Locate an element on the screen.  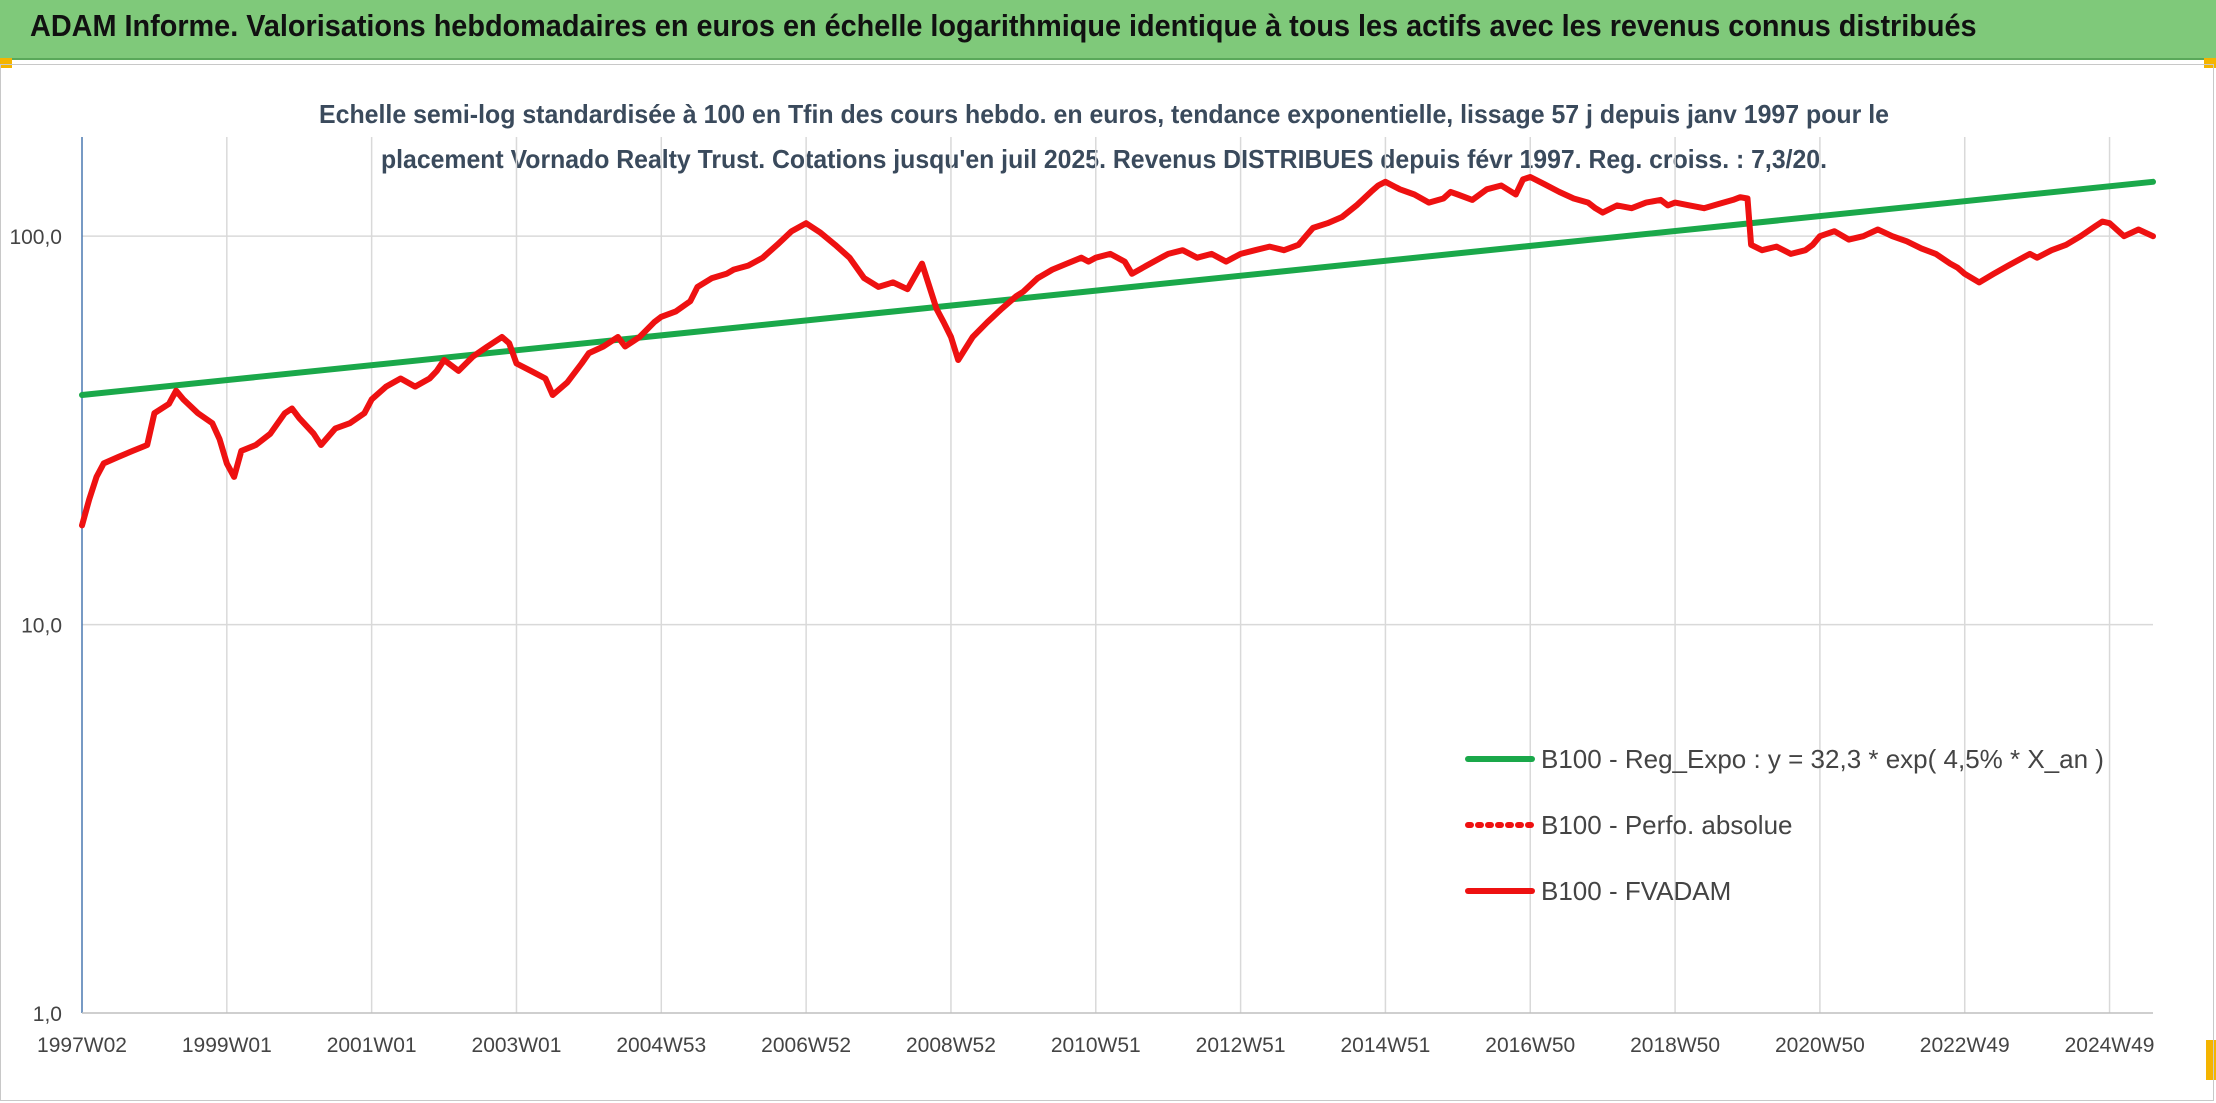
x-tick-label: 2020W50 is located at coordinates (1820, 1045).